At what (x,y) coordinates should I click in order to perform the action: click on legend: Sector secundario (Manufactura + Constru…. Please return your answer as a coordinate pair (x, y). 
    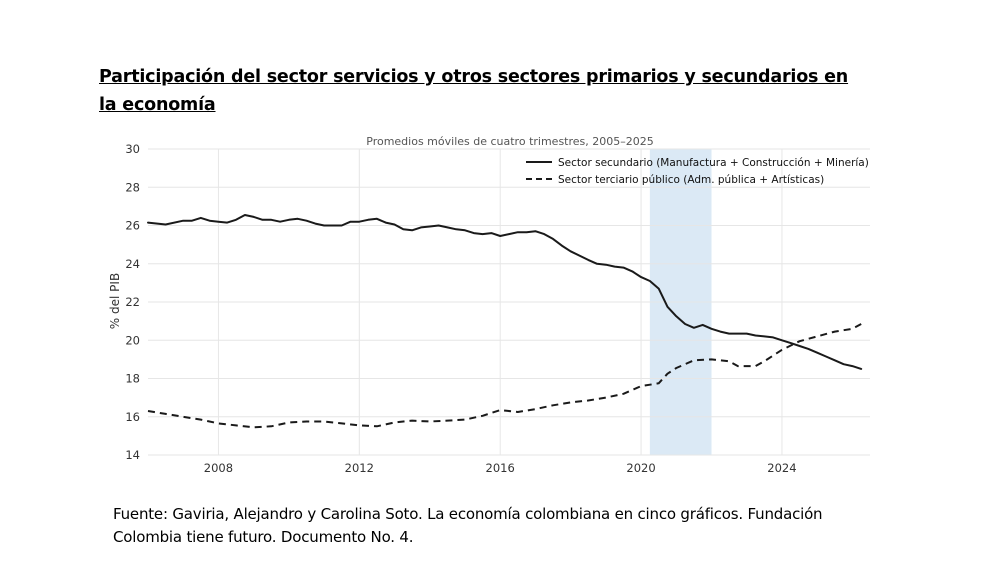
    Looking at the image, I should click on (697, 171).